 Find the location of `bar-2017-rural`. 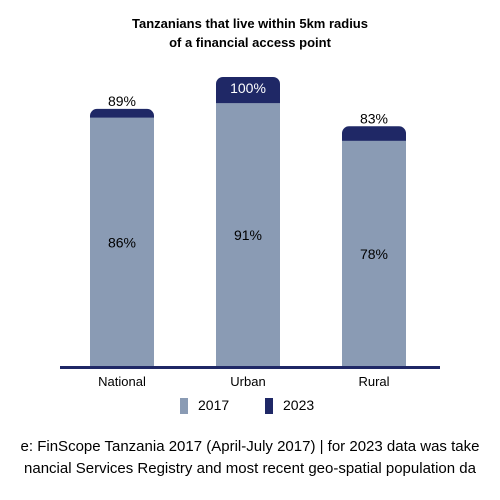

bar-2017-rural is located at coordinates (374, 253).